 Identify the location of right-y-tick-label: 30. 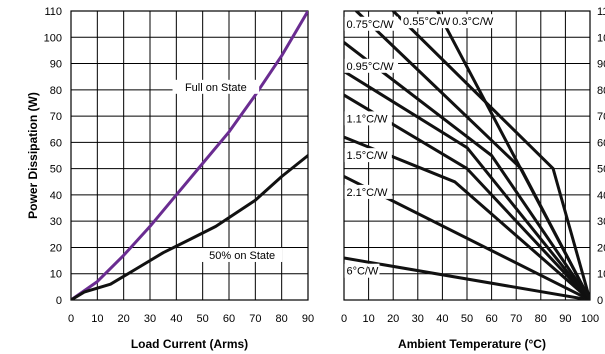
(601, 222).